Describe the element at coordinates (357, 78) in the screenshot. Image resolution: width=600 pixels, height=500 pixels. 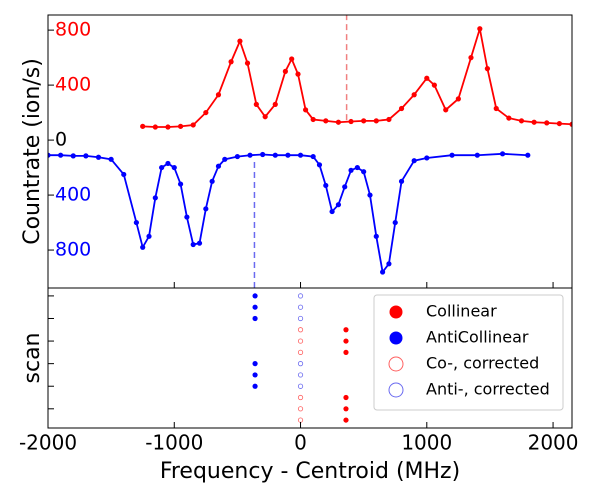
I see `fit-line` at that location.